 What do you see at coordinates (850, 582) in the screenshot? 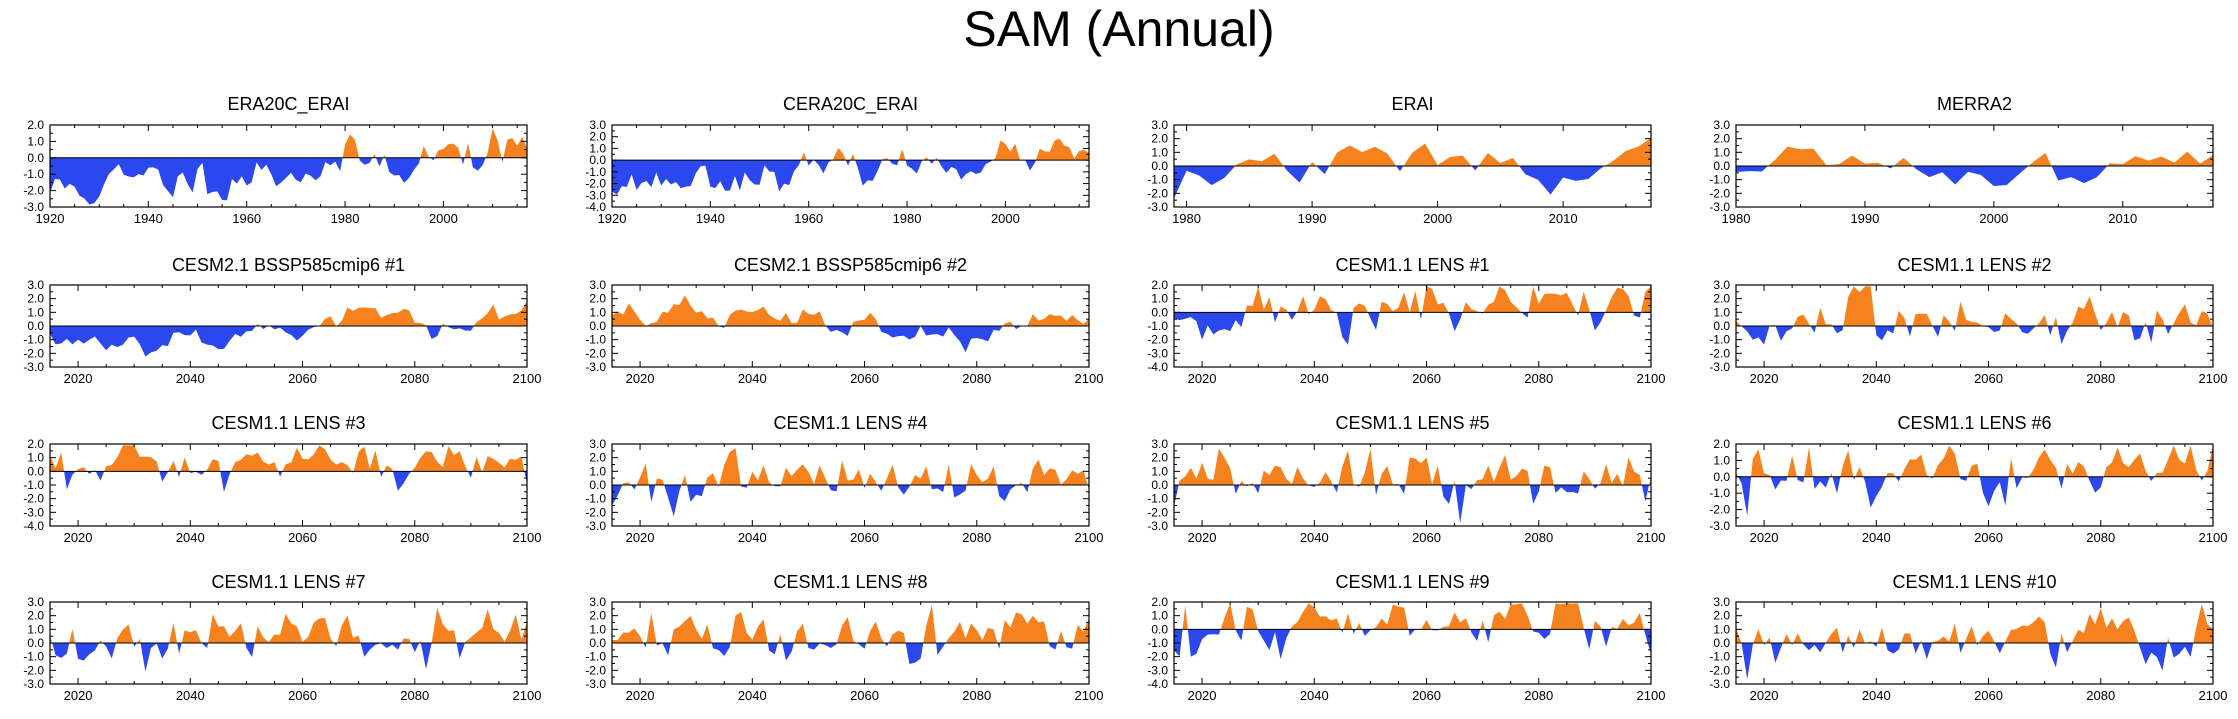
I see `panel-title: CESM1.1 LENS #8` at bounding box center [850, 582].